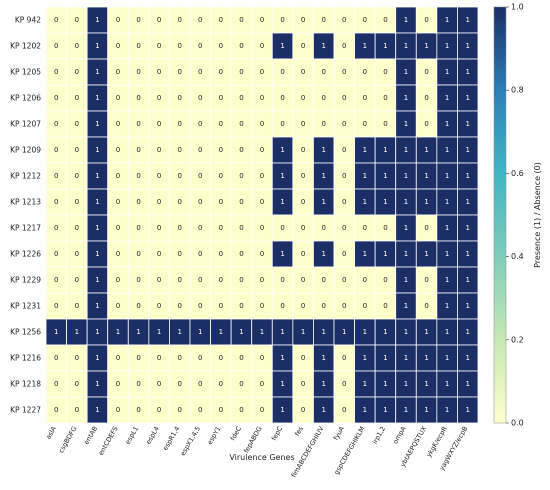 This screenshot has height=490, width=550. What do you see at coordinates (25, 46) in the screenshot?
I see `row-label: KP 1202` at bounding box center [25, 46].